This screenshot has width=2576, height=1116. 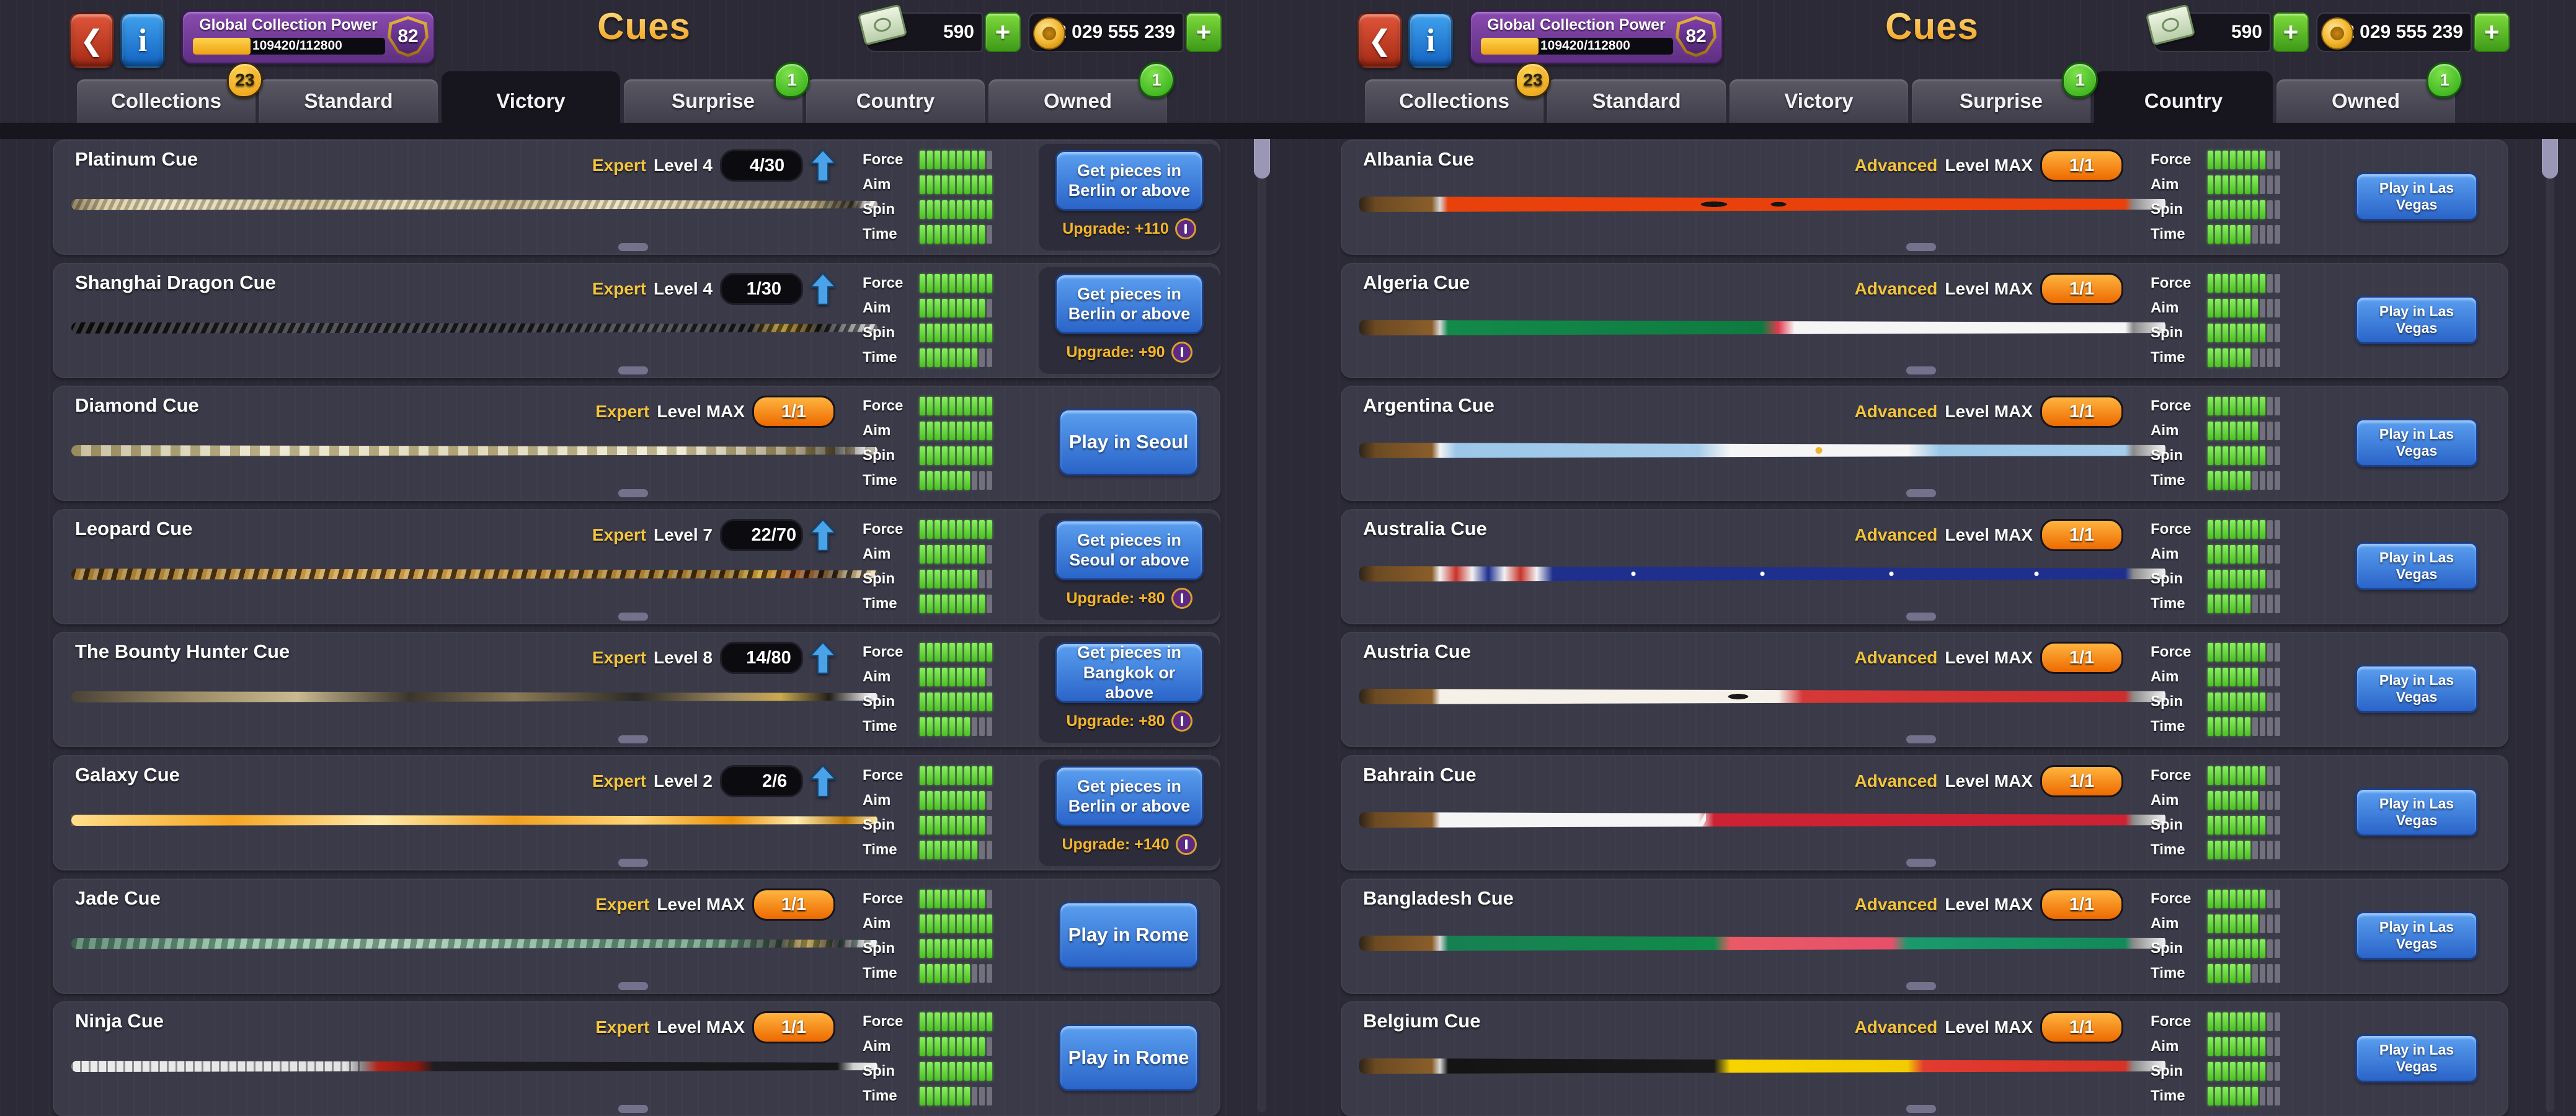 What do you see at coordinates (793, 412) in the screenshot?
I see `level-pill: 1/1` at bounding box center [793, 412].